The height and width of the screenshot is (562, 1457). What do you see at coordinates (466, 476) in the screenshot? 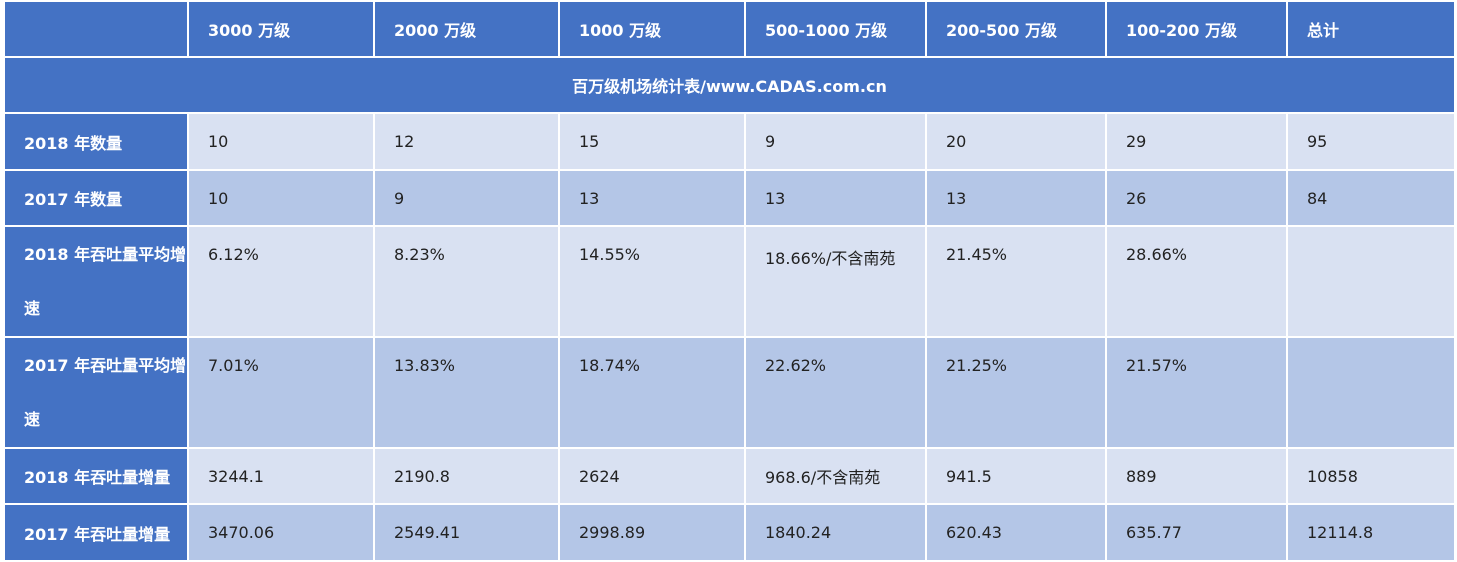
I see `table-cell: 2190.8` at bounding box center [466, 476].